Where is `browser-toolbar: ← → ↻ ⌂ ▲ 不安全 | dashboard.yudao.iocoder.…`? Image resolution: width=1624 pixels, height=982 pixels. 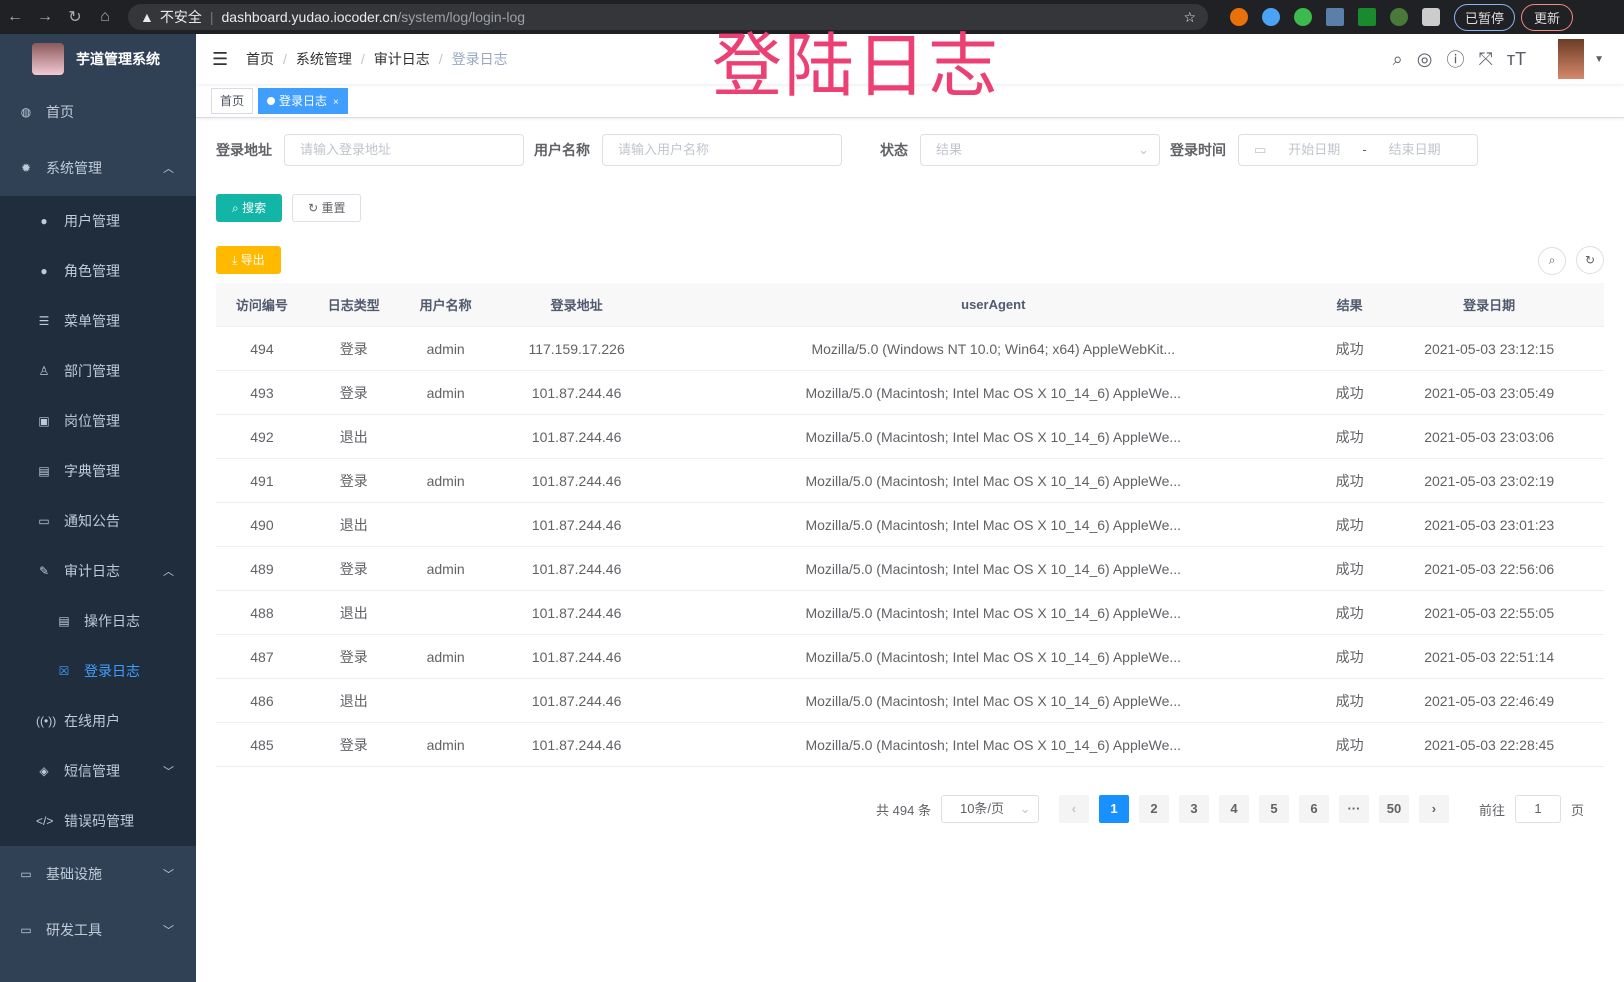
browser-toolbar: ← → ↻ ⌂ ▲ 不安全 | dashboard.yudao.iocoder.… is located at coordinates (812, 17).